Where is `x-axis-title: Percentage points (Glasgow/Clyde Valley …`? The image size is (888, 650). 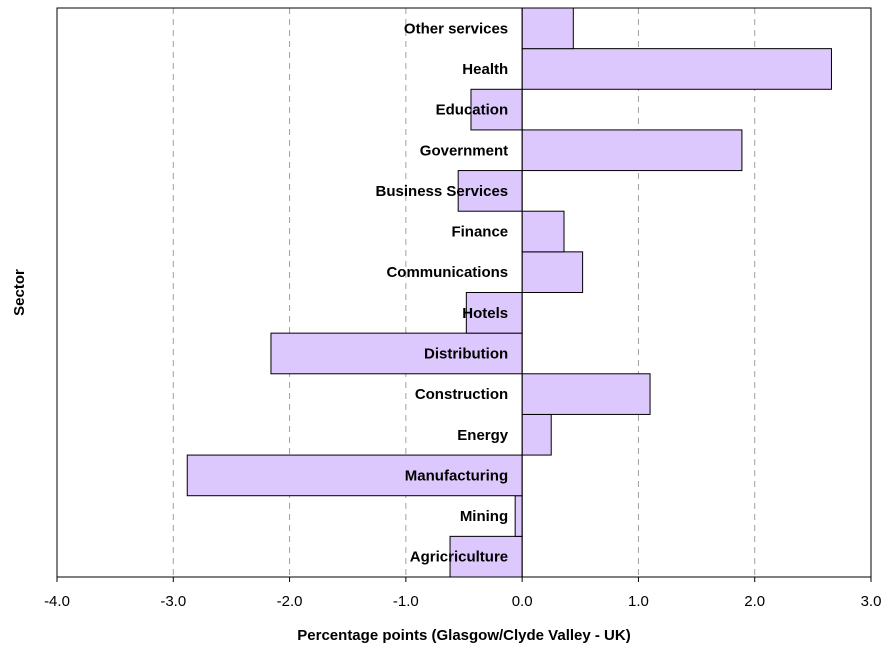 x-axis-title: Percentage points (Glasgow/Clyde Valley … is located at coordinates (463, 635).